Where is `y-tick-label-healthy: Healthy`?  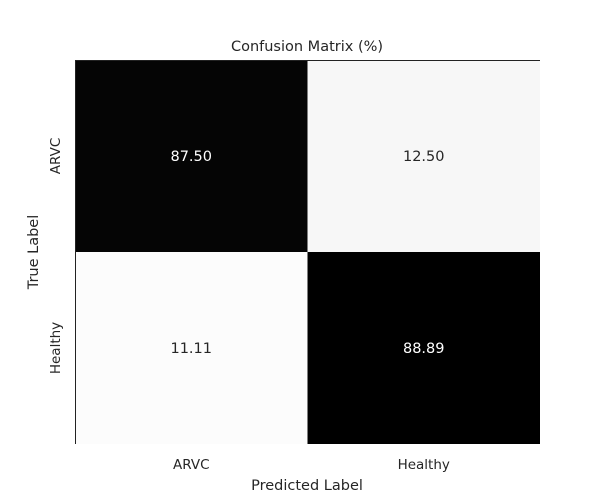
y-tick-label-healthy: Healthy is located at coordinates (56, 348).